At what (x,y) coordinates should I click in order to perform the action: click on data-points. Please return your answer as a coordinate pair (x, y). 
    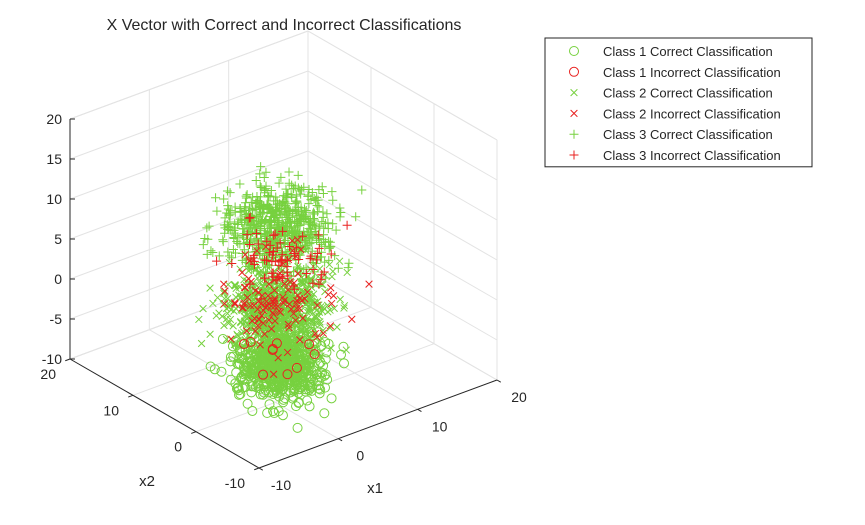
    Looking at the image, I should click on (284, 297).